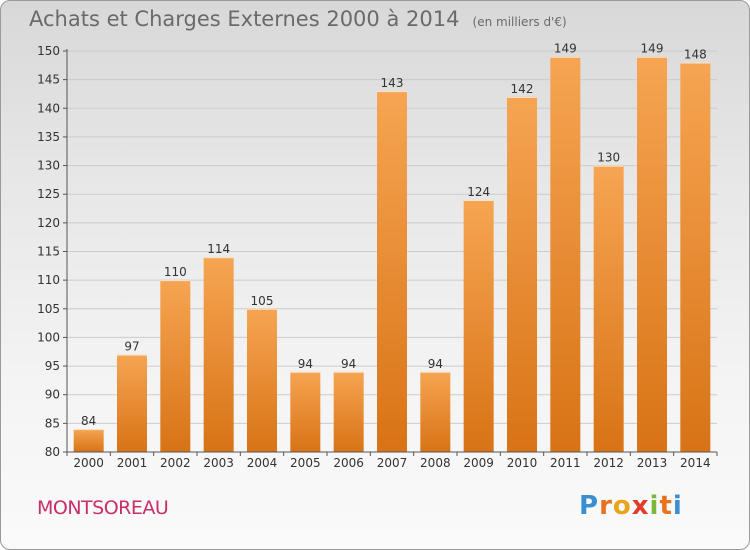 The width and height of the screenshot is (750, 550). What do you see at coordinates (519, 22) in the screenshot?
I see `chart-unit: (en milliers d'€)` at bounding box center [519, 22].